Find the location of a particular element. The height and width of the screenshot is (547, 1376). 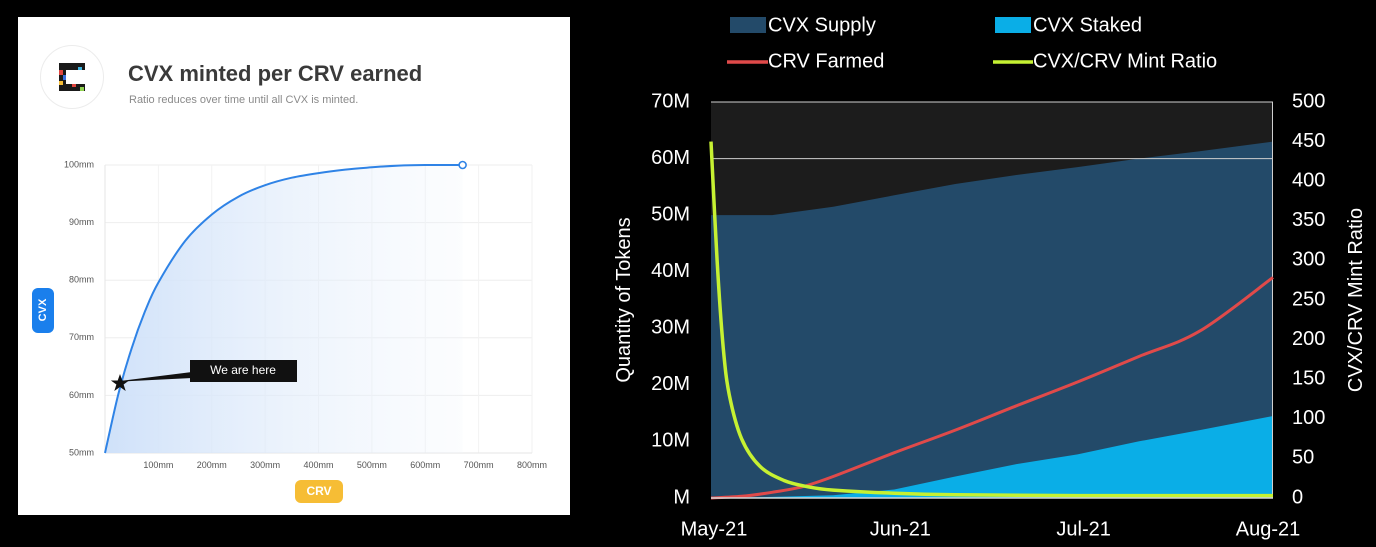

left-x-tick-label: 700mm is located at coordinates (479, 465).